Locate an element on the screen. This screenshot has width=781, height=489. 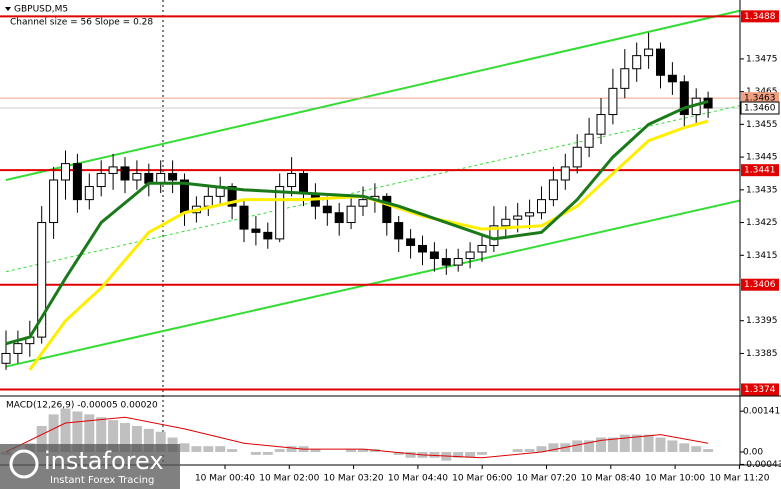
watermark: instaforex Instant Forex Tracing is located at coordinates (90, 466).